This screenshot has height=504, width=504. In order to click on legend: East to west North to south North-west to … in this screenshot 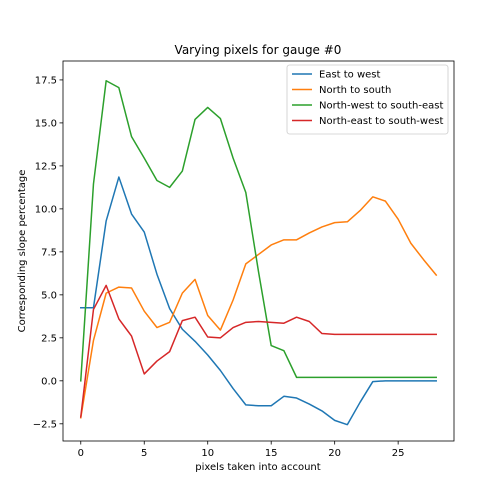, I will do `click(367, 99)`.